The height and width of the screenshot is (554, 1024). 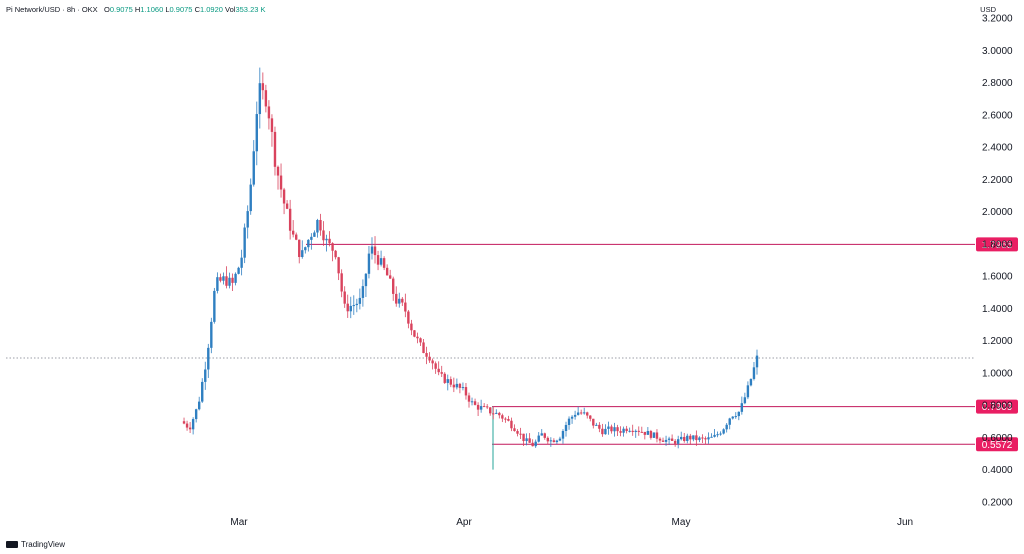 What do you see at coordinates (997, 341) in the screenshot?
I see `y-tick-label: 1.2000` at bounding box center [997, 341].